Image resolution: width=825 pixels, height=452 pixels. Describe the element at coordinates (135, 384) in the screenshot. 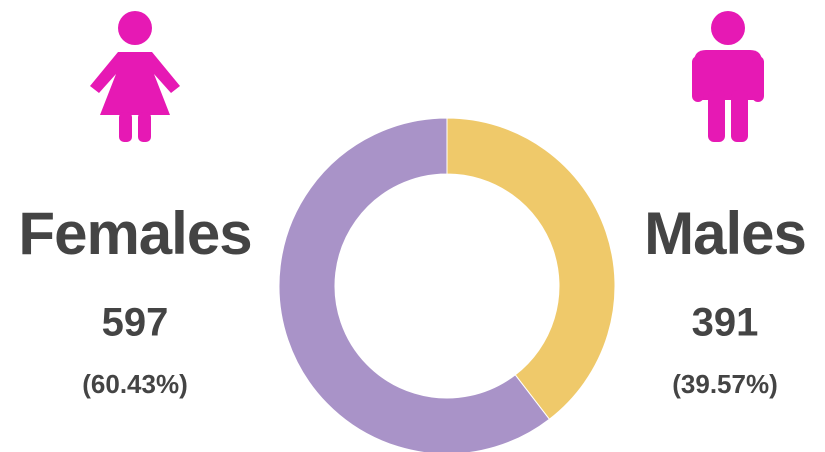

I see `percentage-label: (60.43%)` at that location.